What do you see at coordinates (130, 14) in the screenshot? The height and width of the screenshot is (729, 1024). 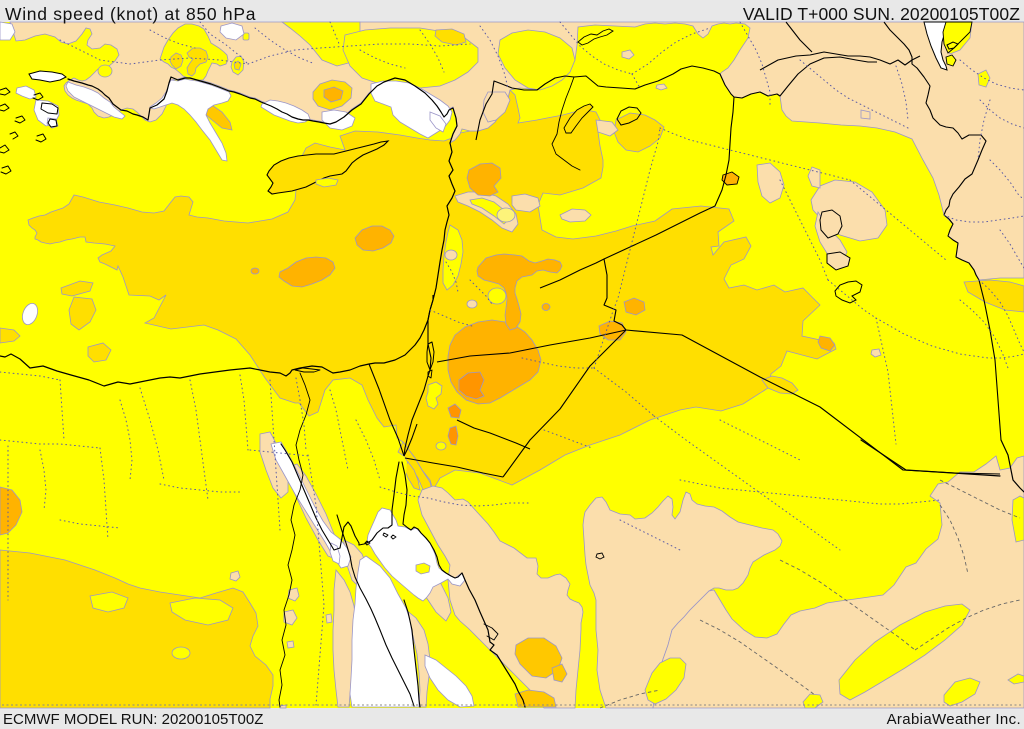 I see `svg-text: Wind speed (knot) at 850 hPa` at bounding box center [130, 14].